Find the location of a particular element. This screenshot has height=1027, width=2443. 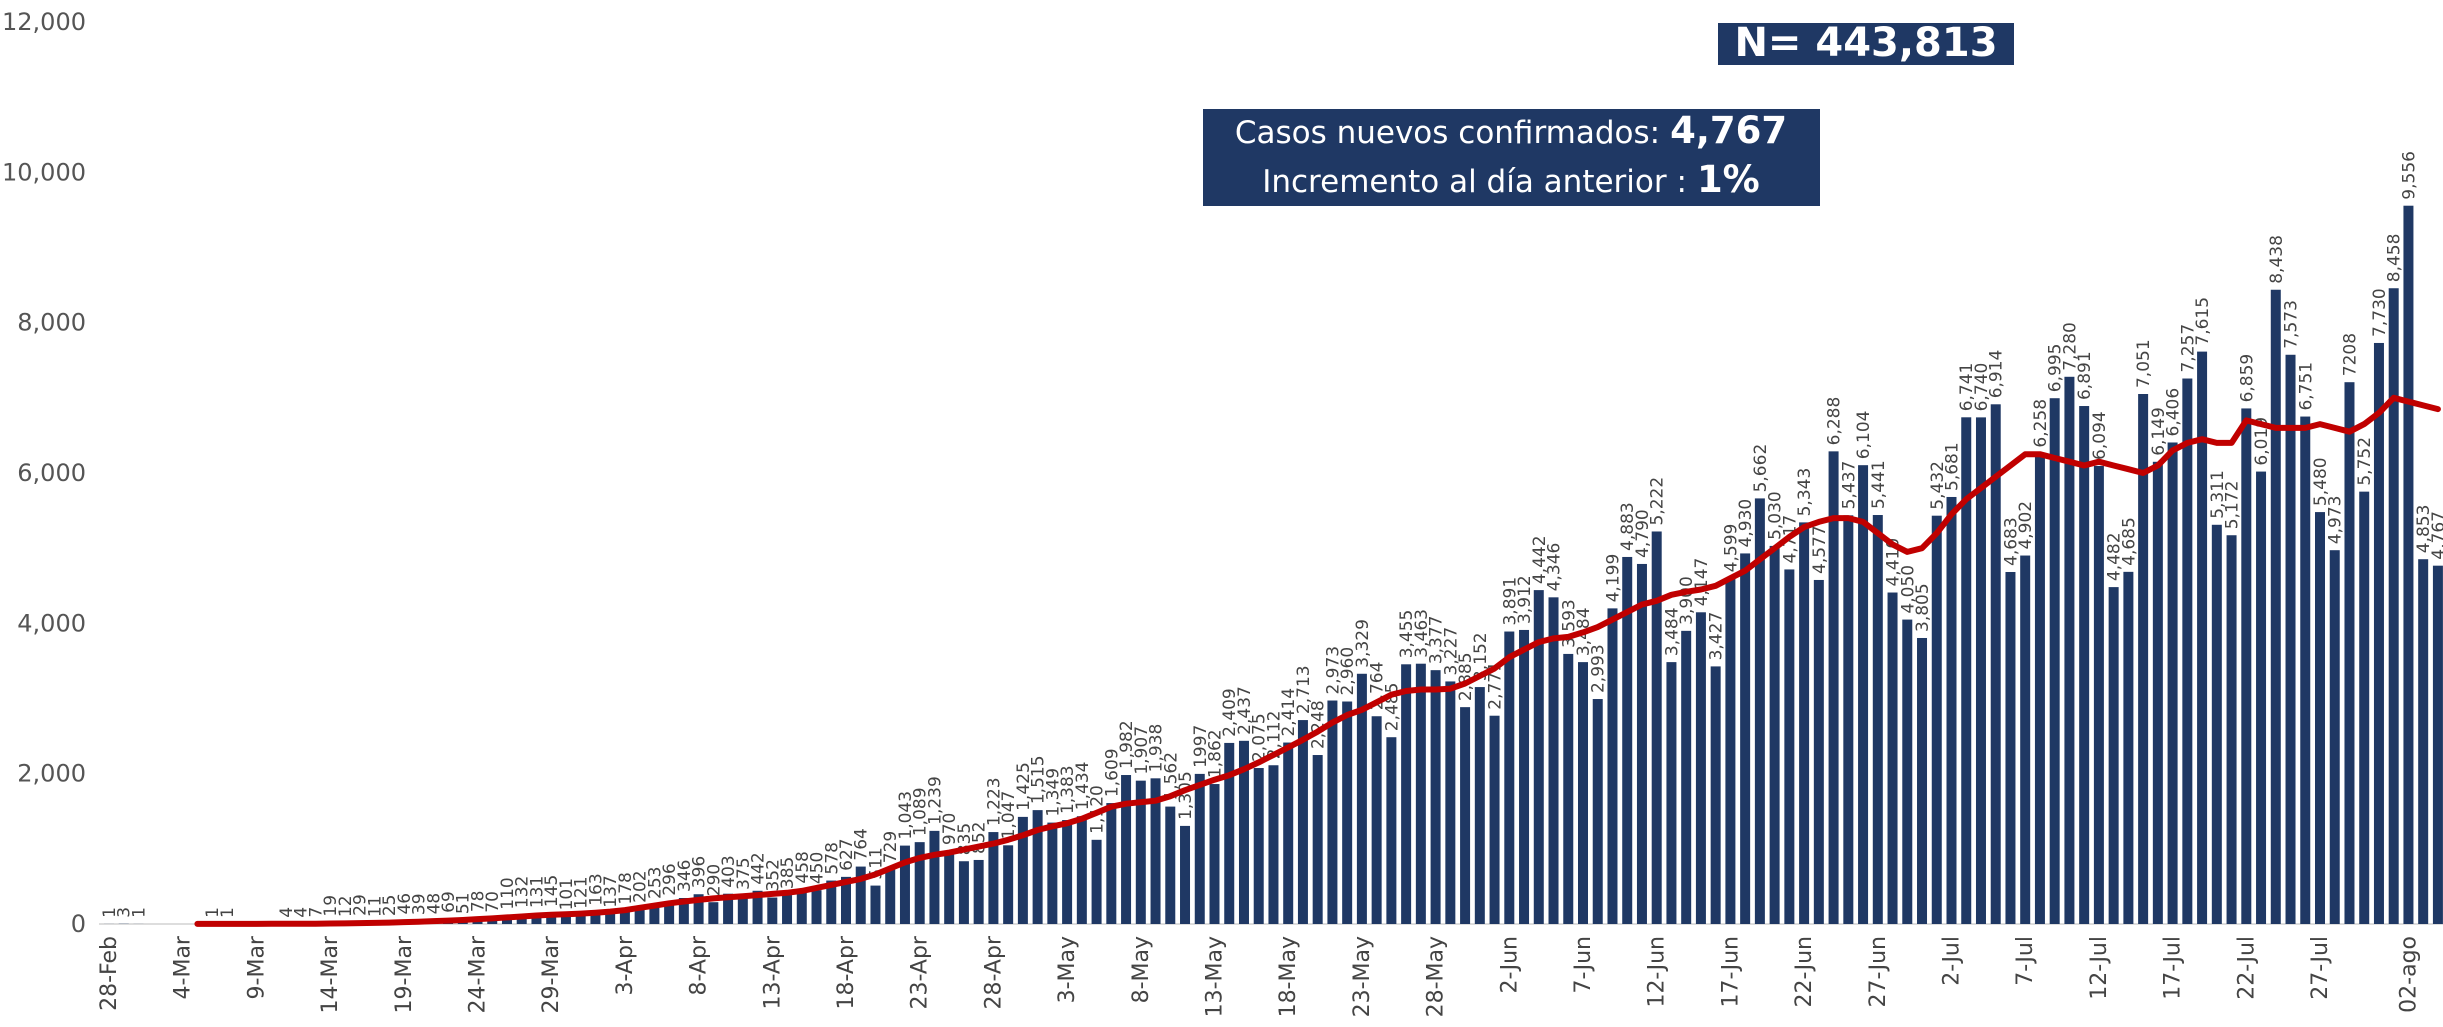

value-label: 6,149 is located at coordinates (2159, 431).